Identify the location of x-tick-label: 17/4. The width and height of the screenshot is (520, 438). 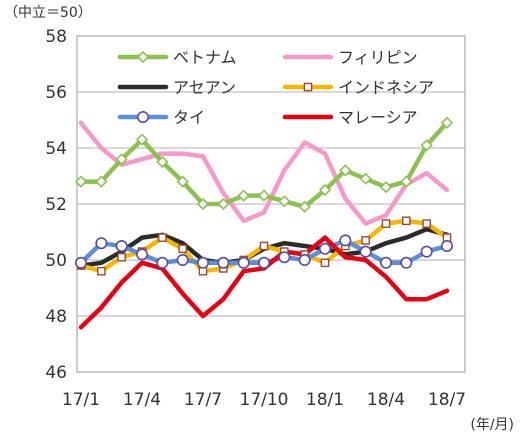
(142, 400).